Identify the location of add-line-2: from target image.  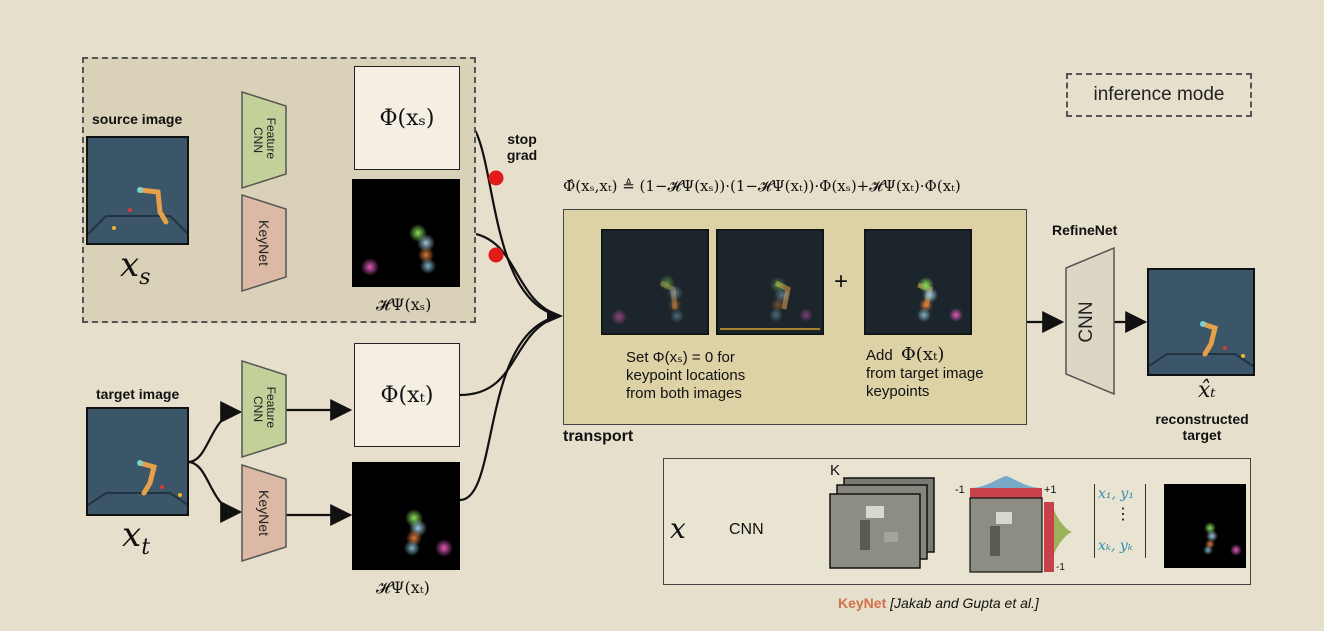
(925, 373).